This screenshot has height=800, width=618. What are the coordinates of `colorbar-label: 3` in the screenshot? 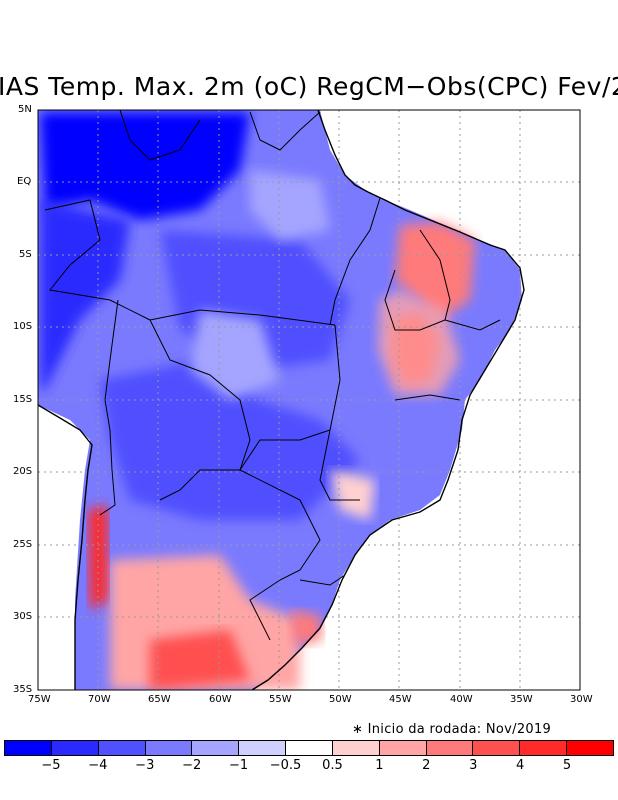 It's located at (473, 765).